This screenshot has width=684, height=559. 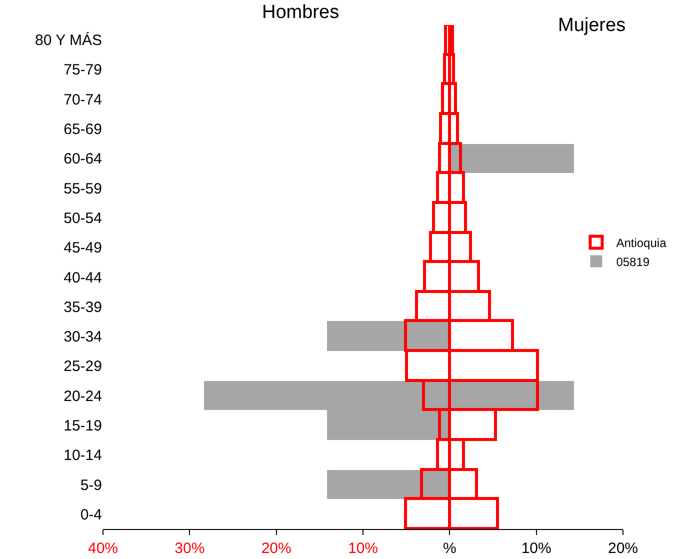 What do you see at coordinates (83, 218) in the screenshot?
I see `y-tick-label: 50-54` at bounding box center [83, 218].